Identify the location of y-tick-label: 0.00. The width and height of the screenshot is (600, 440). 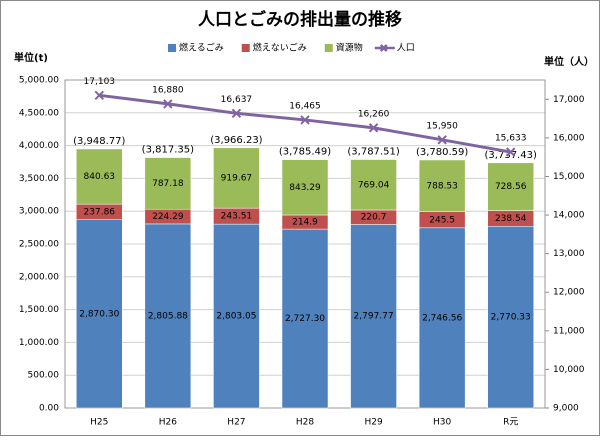
(49, 409).